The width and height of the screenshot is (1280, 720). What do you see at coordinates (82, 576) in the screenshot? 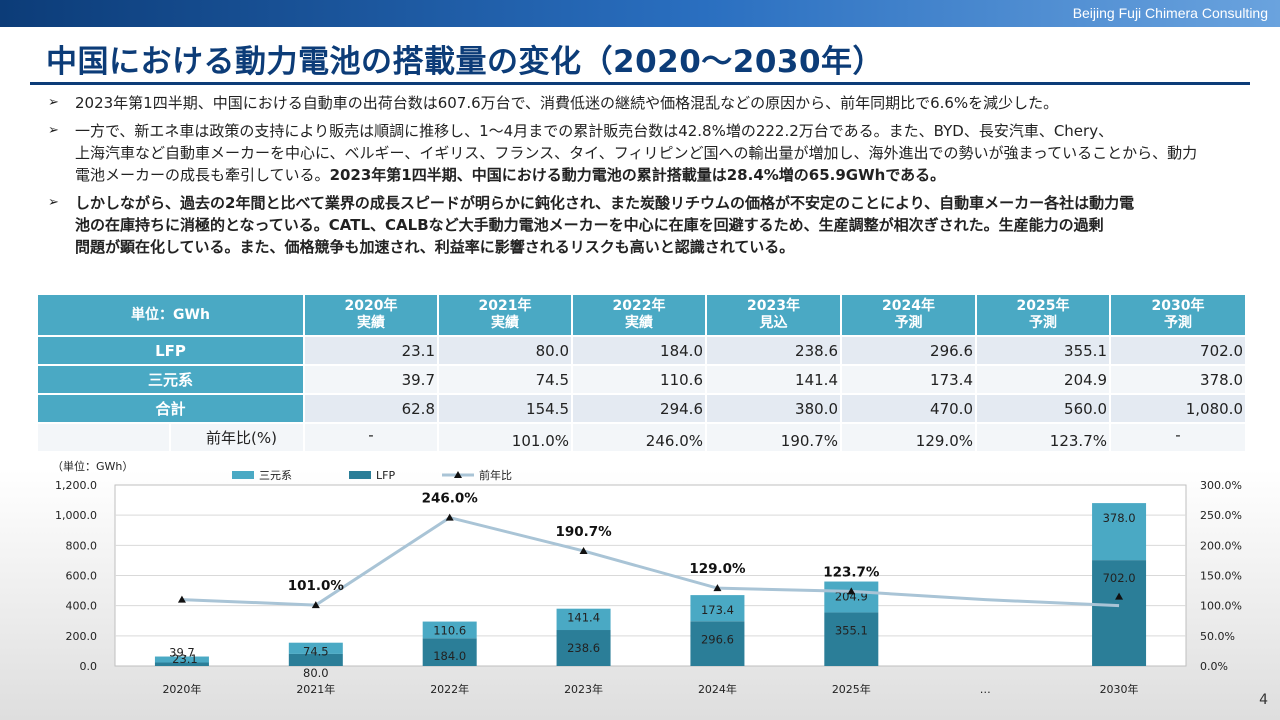
I see `y-left-tick-label: 600.0` at bounding box center [82, 576].